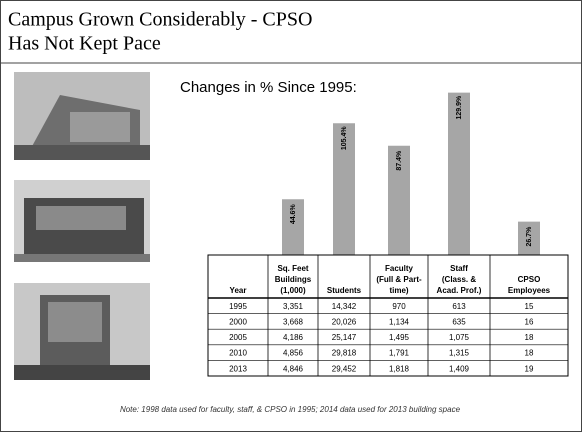 This screenshot has width=582, height=432. What do you see at coordinates (344, 337) in the screenshot?
I see `table-cell: 25,147` at bounding box center [344, 337].